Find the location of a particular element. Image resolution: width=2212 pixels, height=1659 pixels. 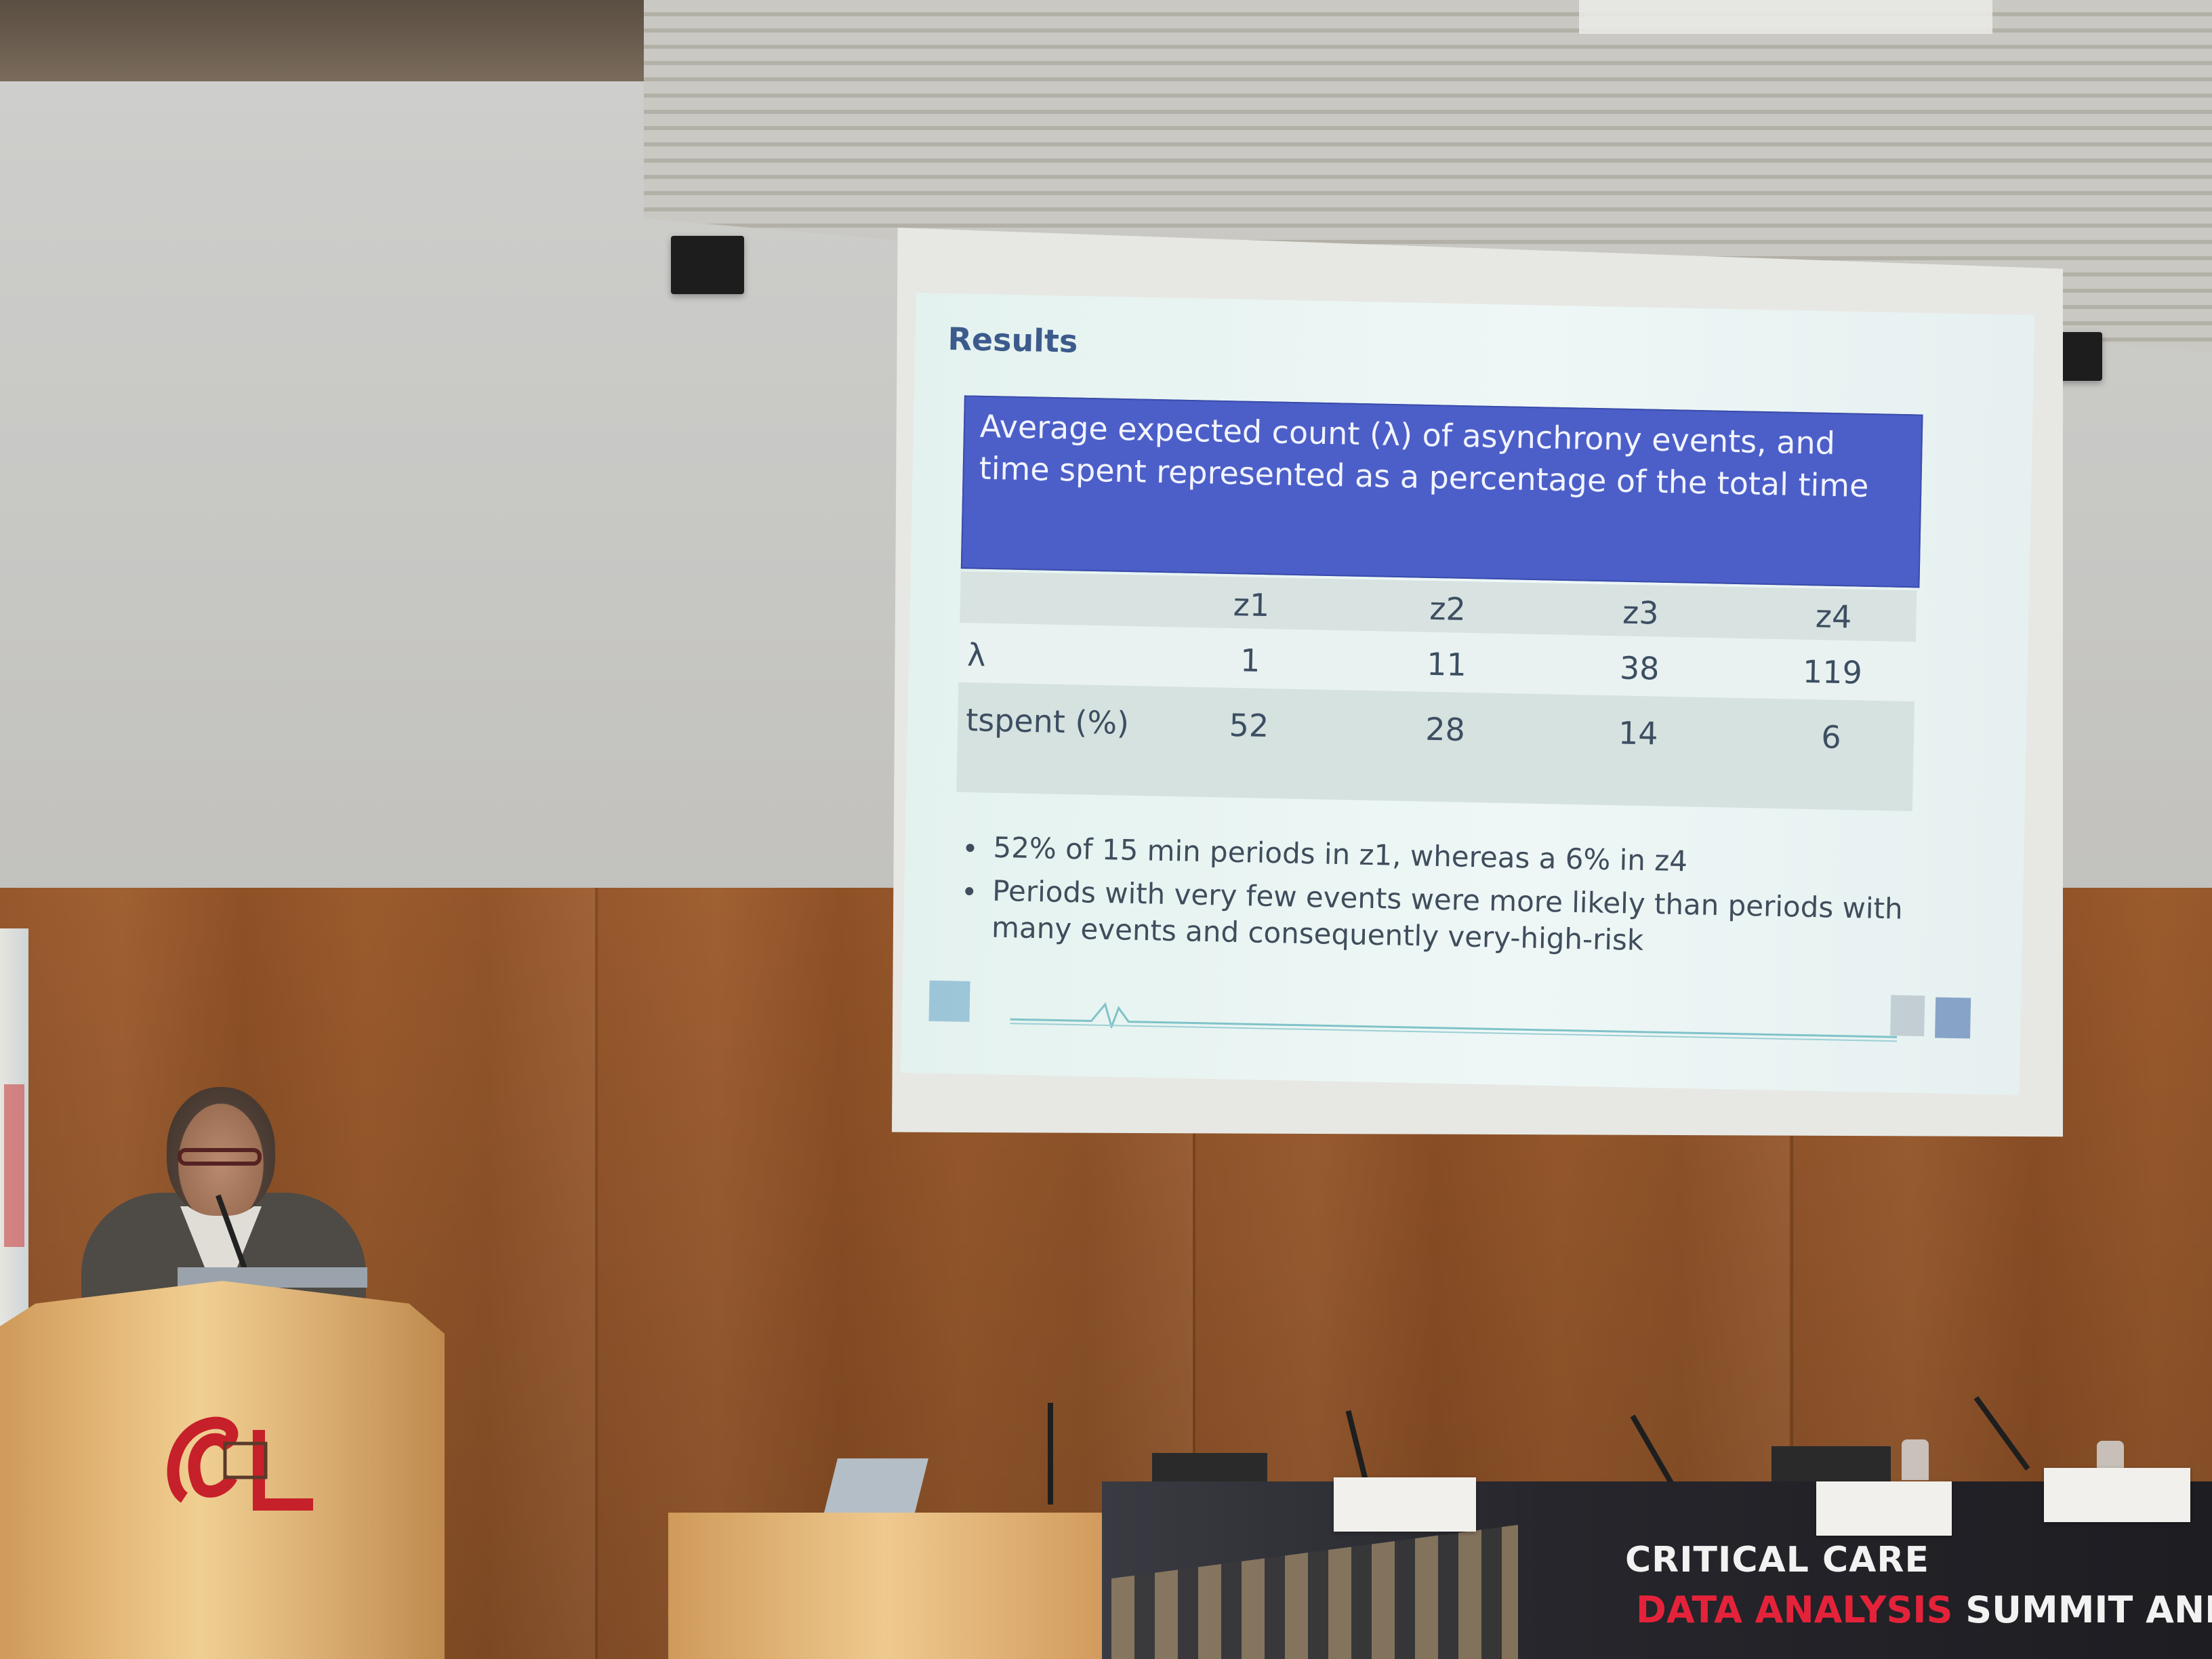

row-label-tspent: tspent (%) is located at coordinates (1047, 721).